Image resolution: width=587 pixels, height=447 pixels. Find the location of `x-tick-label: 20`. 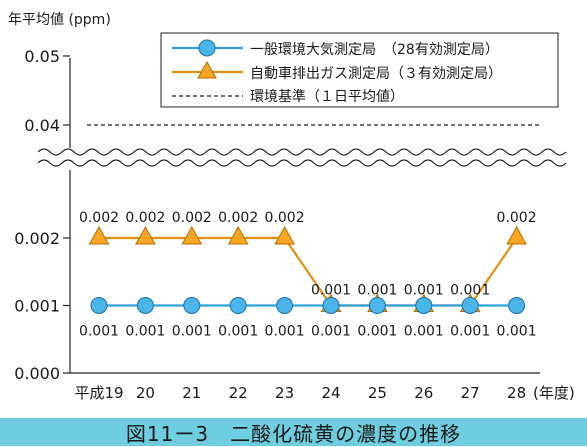

x-tick-label: 20 is located at coordinates (145, 393).